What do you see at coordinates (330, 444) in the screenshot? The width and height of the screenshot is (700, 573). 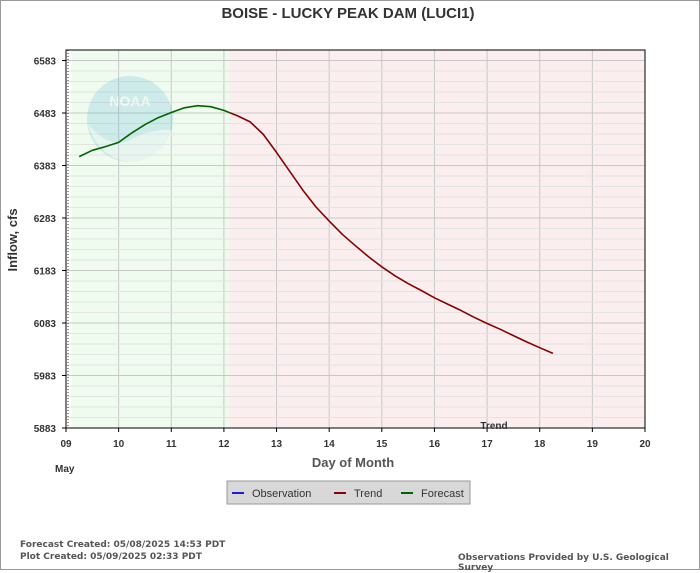 I see `x-tick-label: 14` at bounding box center [330, 444].